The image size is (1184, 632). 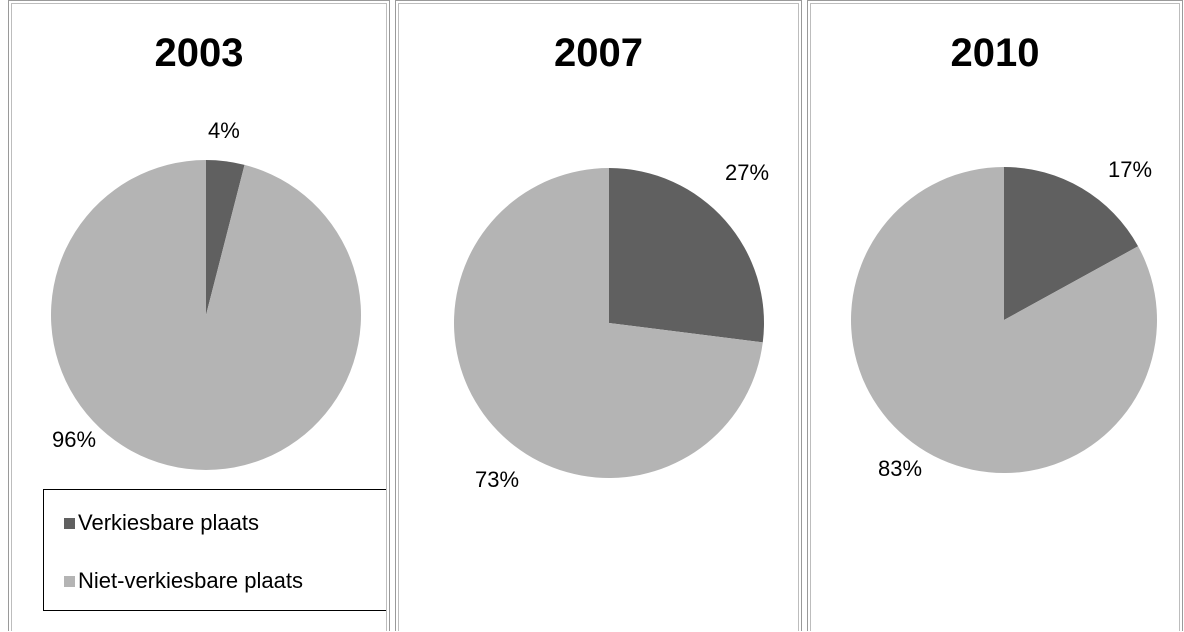 I want to click on data-label: 73%, so click(x=497, y=479).